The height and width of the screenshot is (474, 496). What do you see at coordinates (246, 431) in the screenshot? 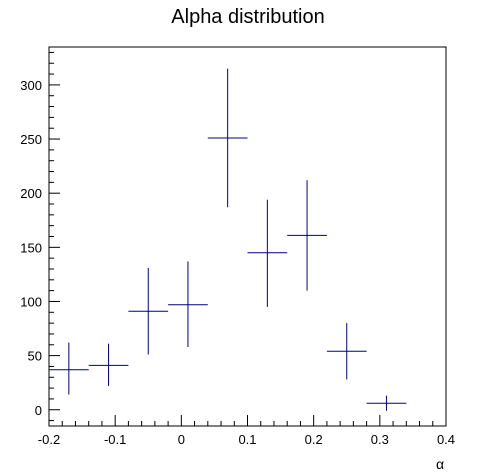
I see `x-axis: -0.2 -0.1 0 0.1 0.2 0.3 0.4` at bounding box center [246, 431].